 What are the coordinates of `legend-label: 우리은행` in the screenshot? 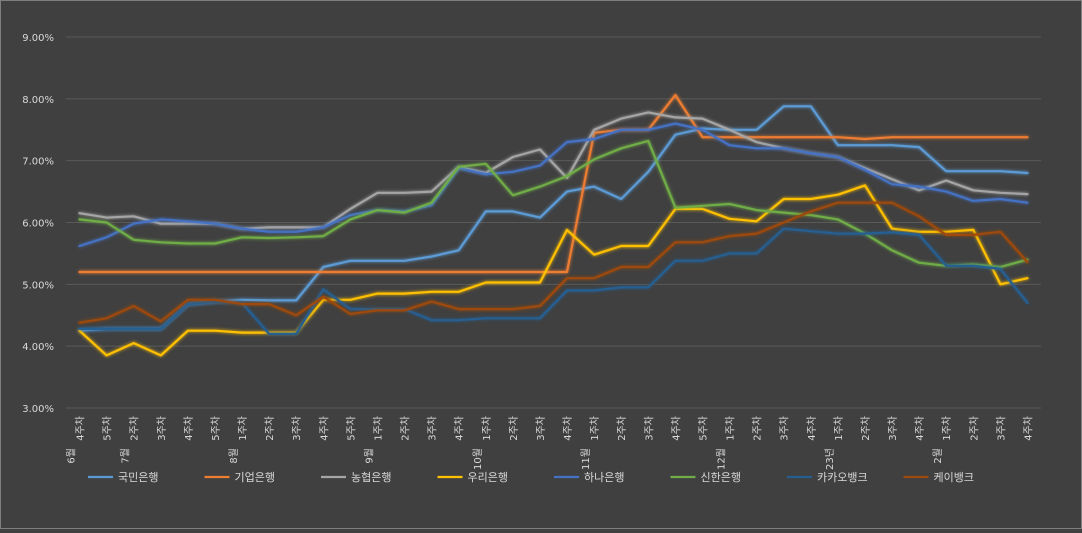 It's located at (488, 477).